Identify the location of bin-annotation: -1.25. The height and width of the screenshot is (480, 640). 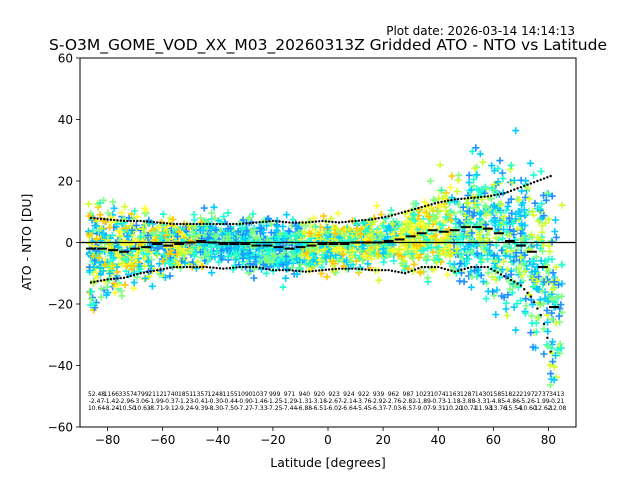
(275, 401).